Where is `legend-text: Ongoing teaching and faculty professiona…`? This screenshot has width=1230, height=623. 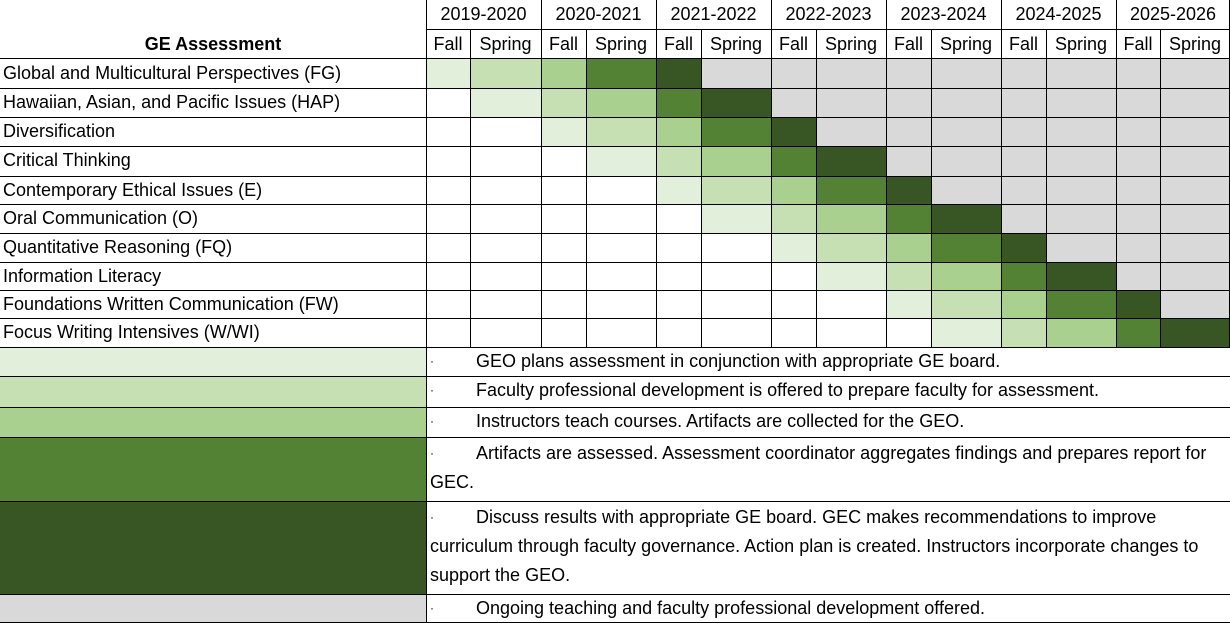 legend-text: Ongoing teaching and faculty professiona… is located at coordinates (731, 608).